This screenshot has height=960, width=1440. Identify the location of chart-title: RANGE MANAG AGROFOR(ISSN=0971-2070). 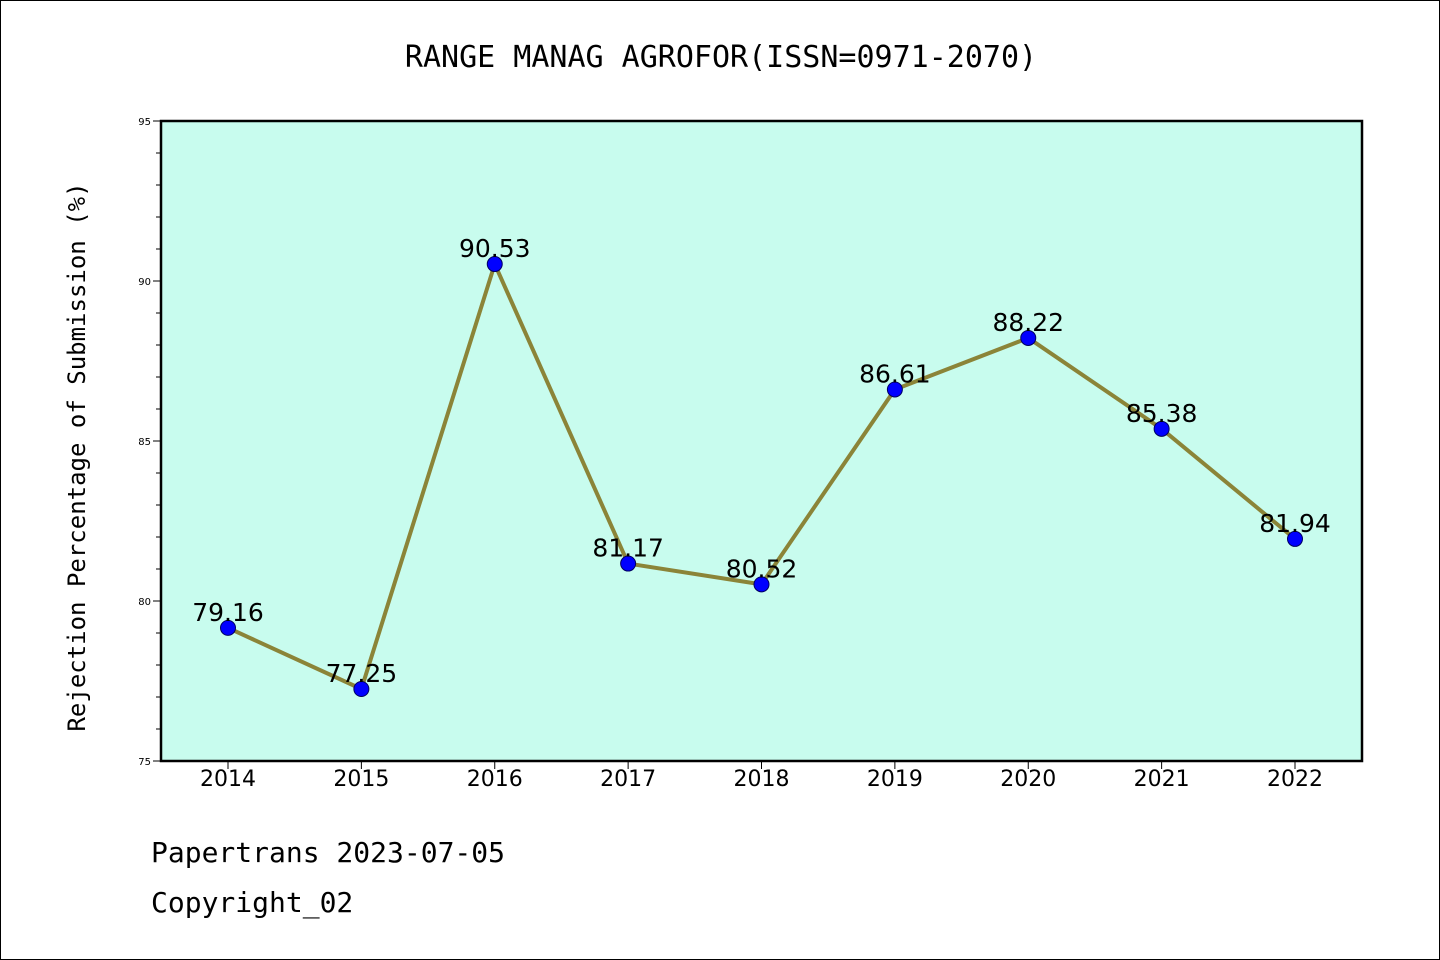
(721, 57).